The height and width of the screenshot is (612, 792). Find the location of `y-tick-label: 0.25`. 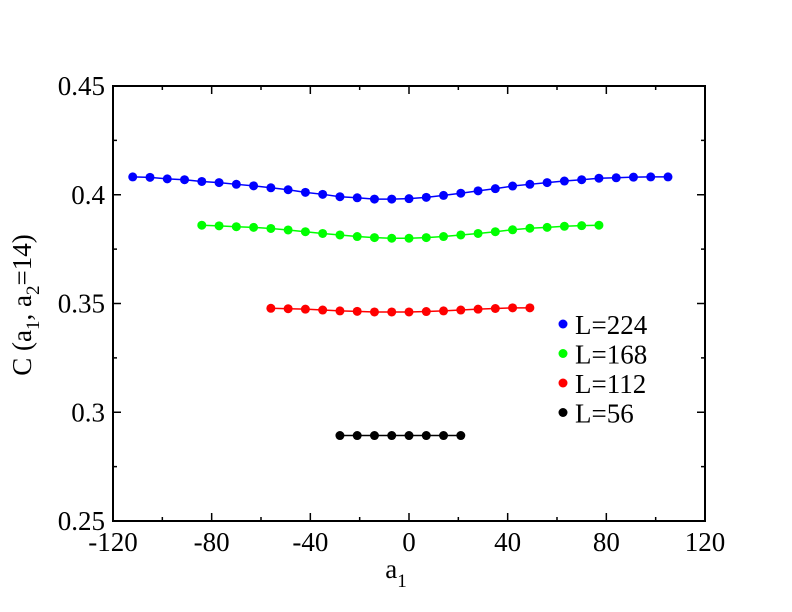

y-tick-label: 0.25 is located at coordinates (81, 521).